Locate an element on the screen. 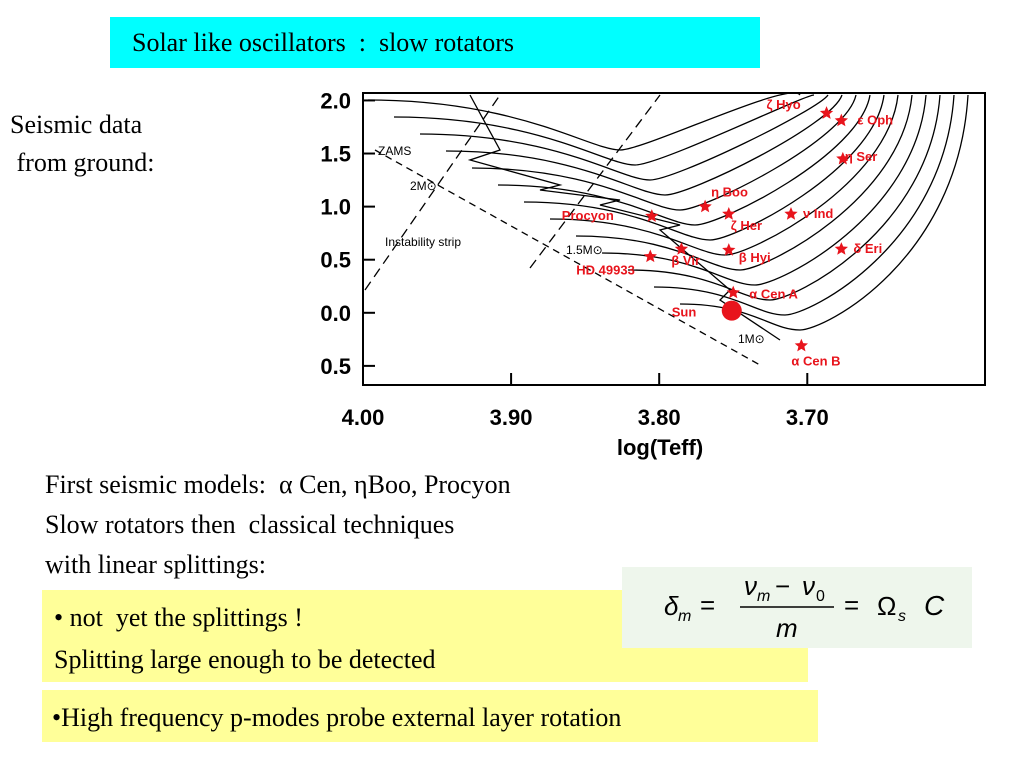  star-label: α Cen A is located at coordinates (773, 294).